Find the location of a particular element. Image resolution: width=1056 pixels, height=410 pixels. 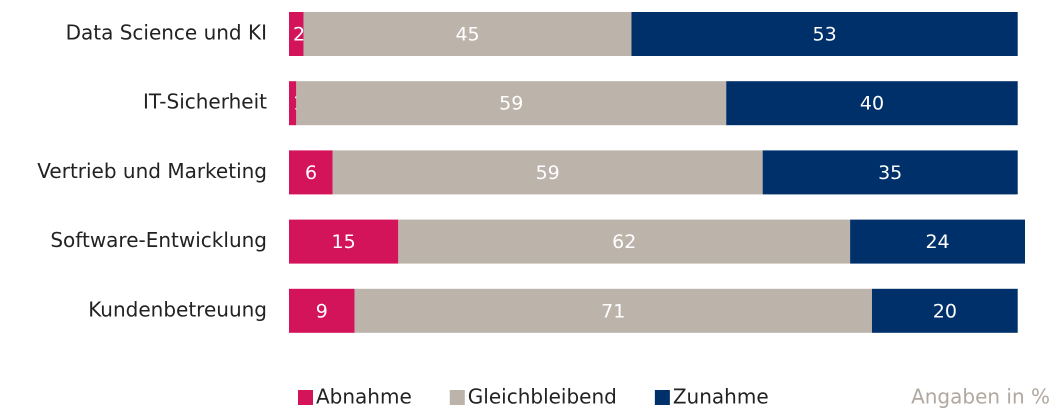

category-label: Kundenbetreuung is located at coordinates (177, 309).